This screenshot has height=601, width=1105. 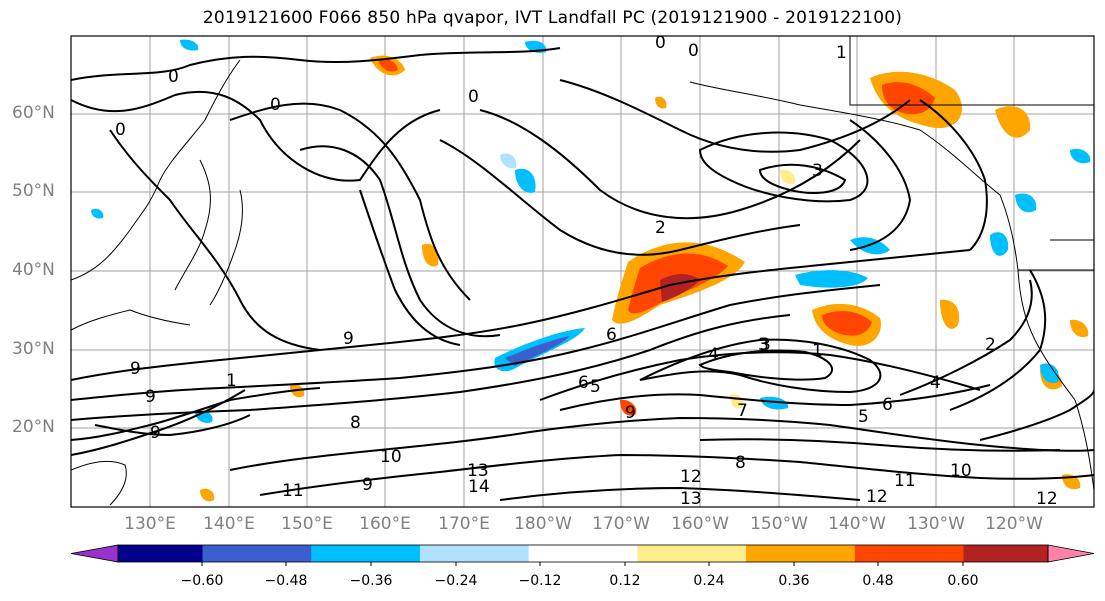 I want to click on contour-label: 14, so click(x=479, y=487).